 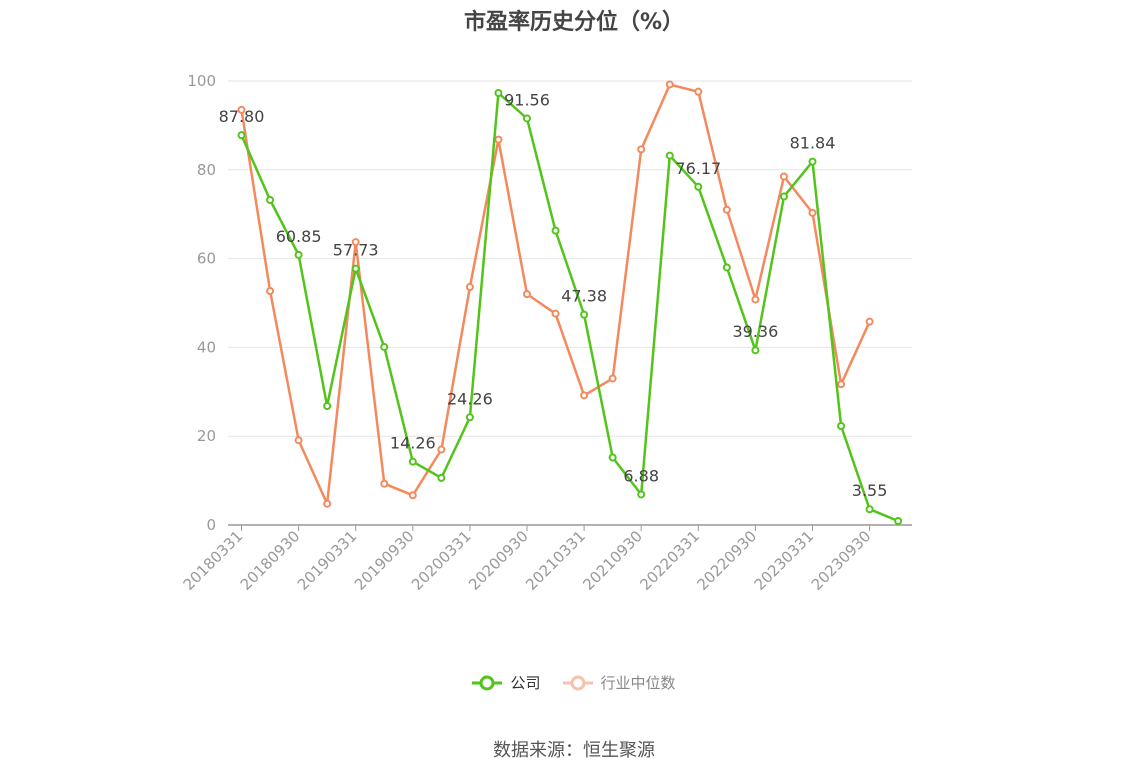 I want to click on legend: 公司 行业中位数, so click(x=574, y=682).